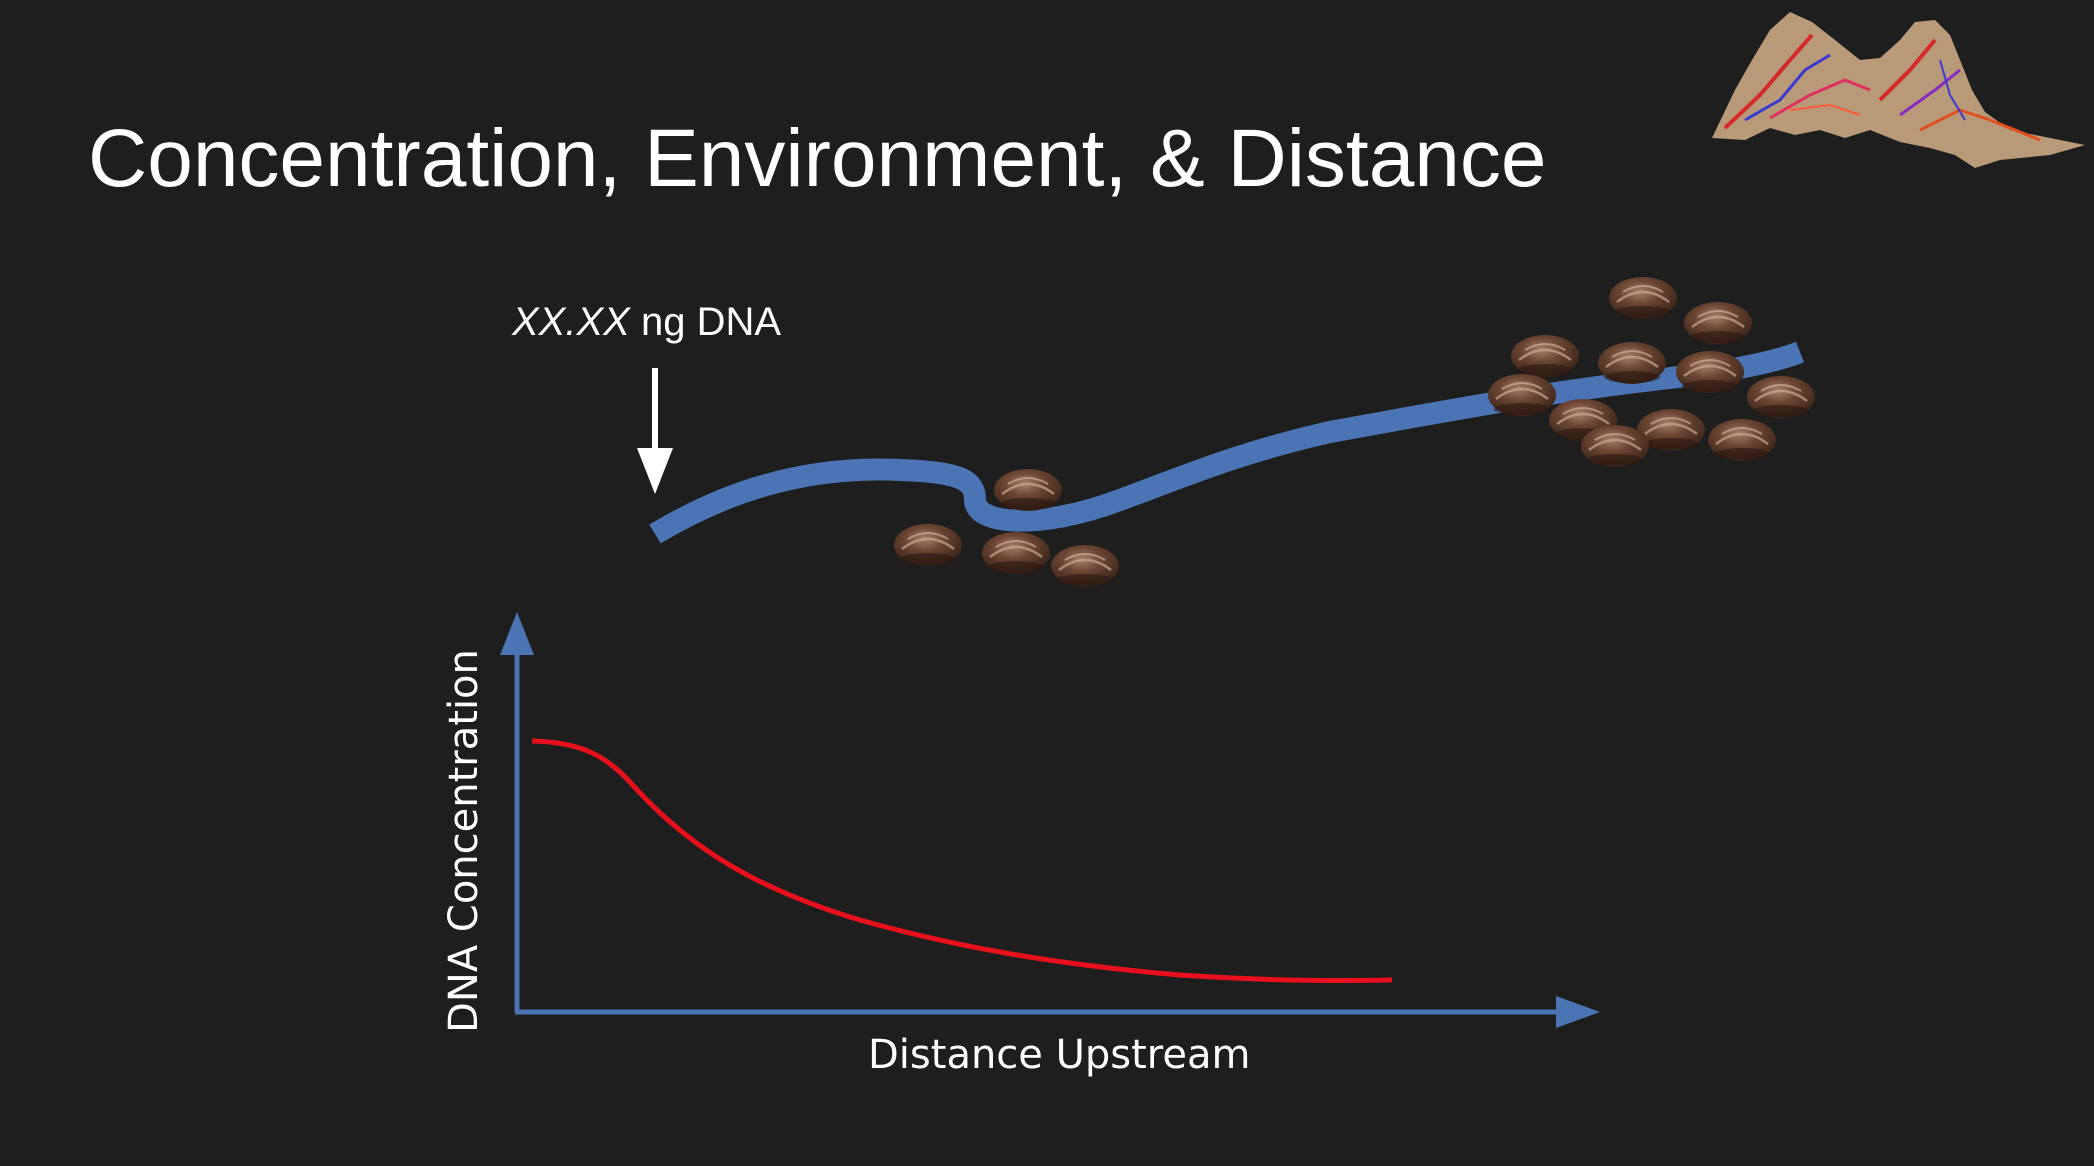 This screenshot has height=1166, width=2094. I want to click on x-axis-arrowhead, so click(1578, 1012).